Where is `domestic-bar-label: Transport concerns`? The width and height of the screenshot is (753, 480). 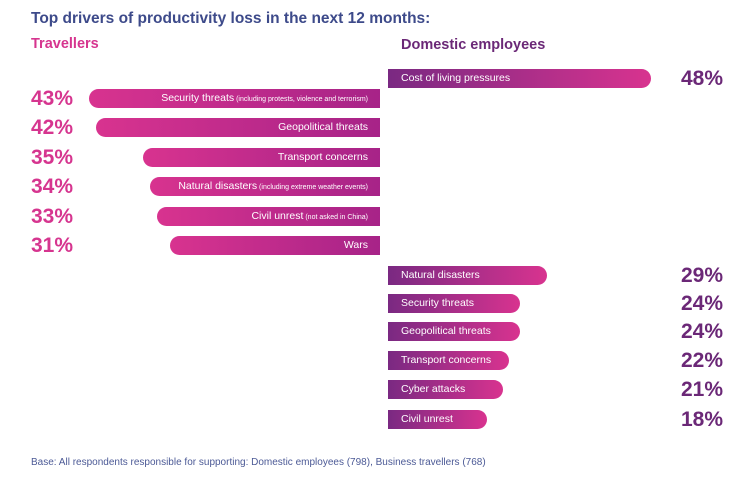
domestic-bar-label: Transport concerns is located at coordinates (446, 360).